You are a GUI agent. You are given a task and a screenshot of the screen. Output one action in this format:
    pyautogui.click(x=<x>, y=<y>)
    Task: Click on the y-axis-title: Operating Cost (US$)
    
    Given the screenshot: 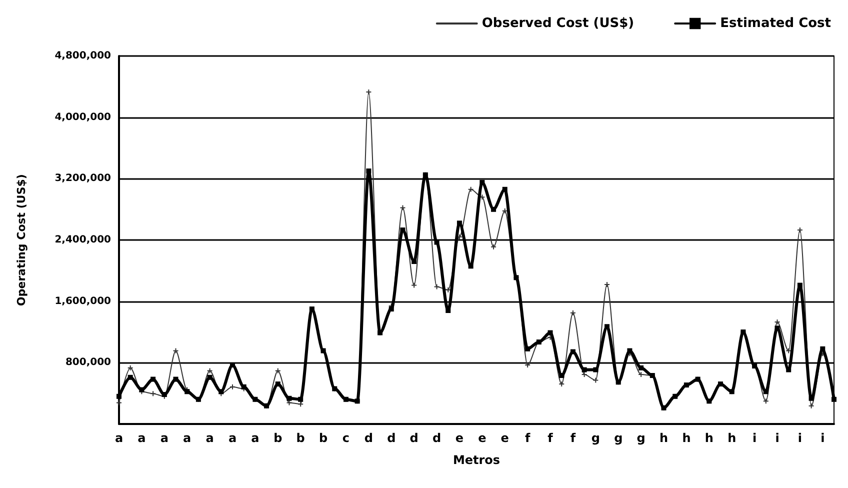 What is the action you would take?
    pyautogui.click(x=21, y=240)
    